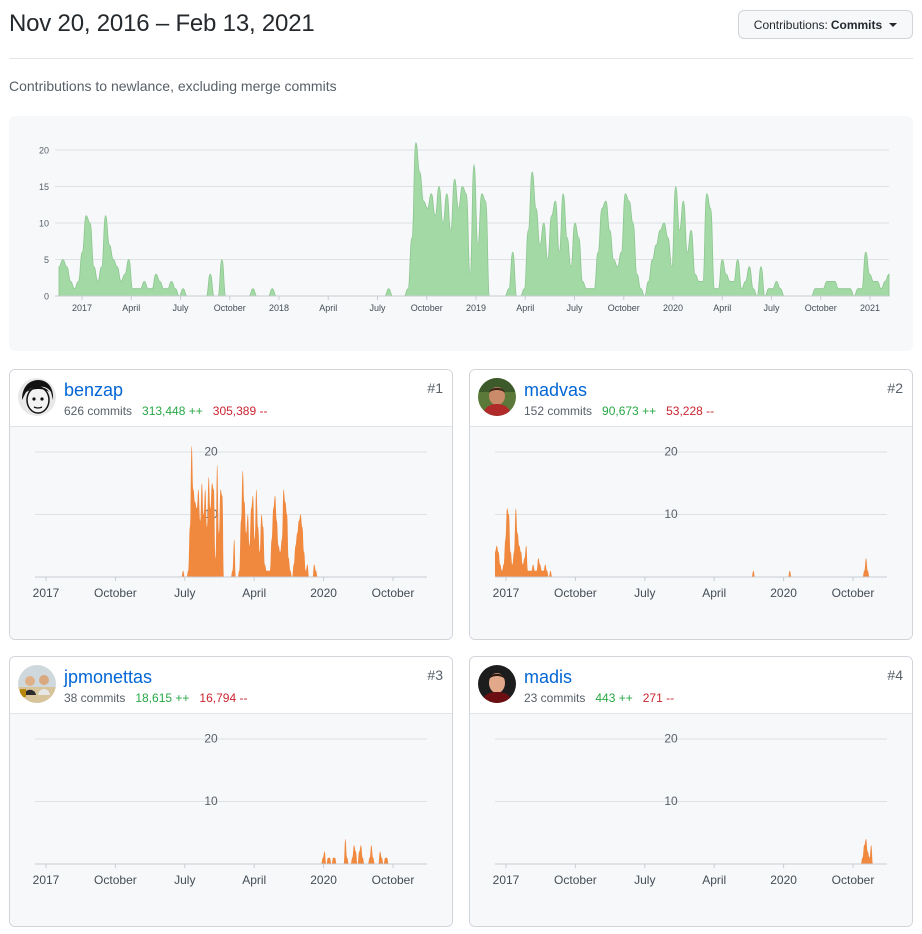 Image resolution: width=922 pixels, height=934 pixels. I want to click on contributor-username: benzap, so click(94, 390).